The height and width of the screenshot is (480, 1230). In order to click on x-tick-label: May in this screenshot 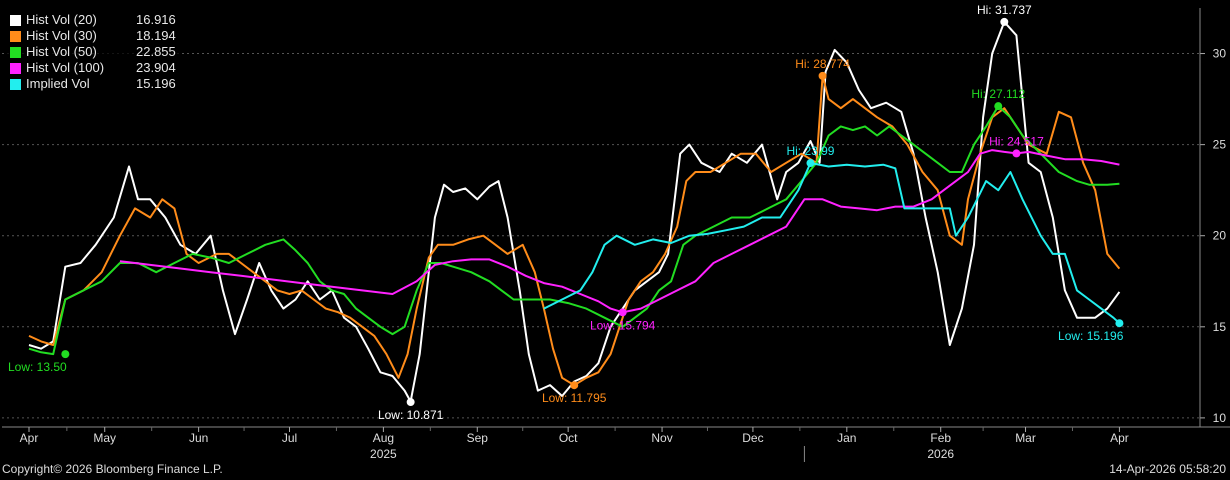, I will do `click(104, 438)`.